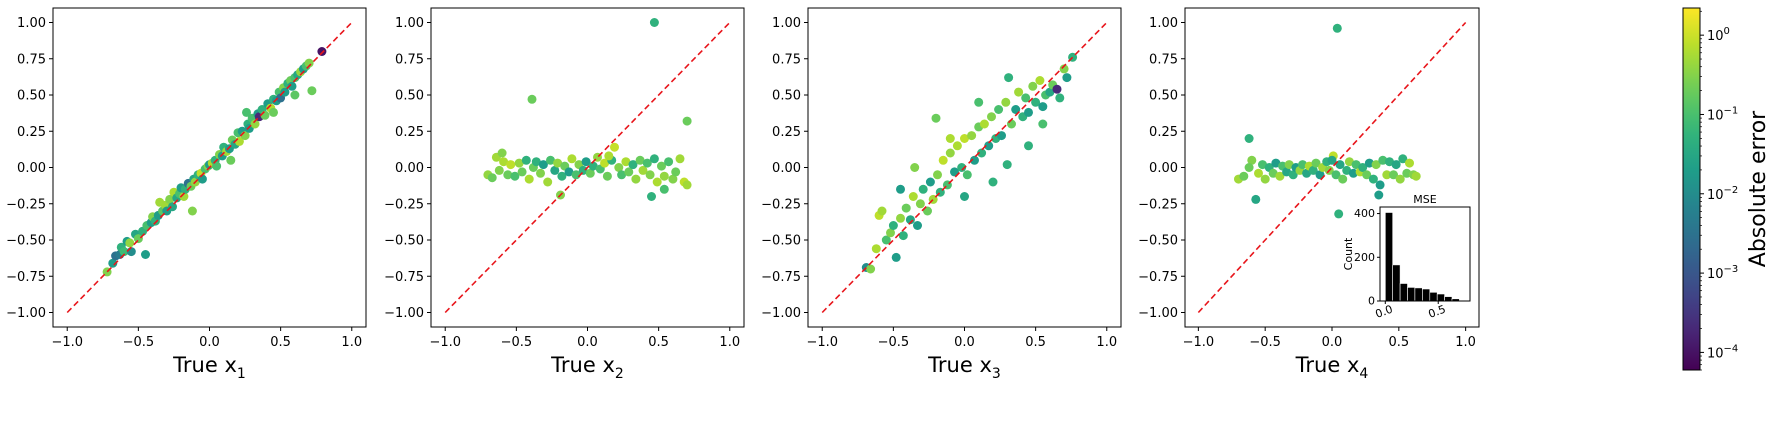 The image size is (1773, 430). Describe the element at coordinates (1363, 374) in the screenshot. I see `x-axis-label-subscript: 4` at that location.